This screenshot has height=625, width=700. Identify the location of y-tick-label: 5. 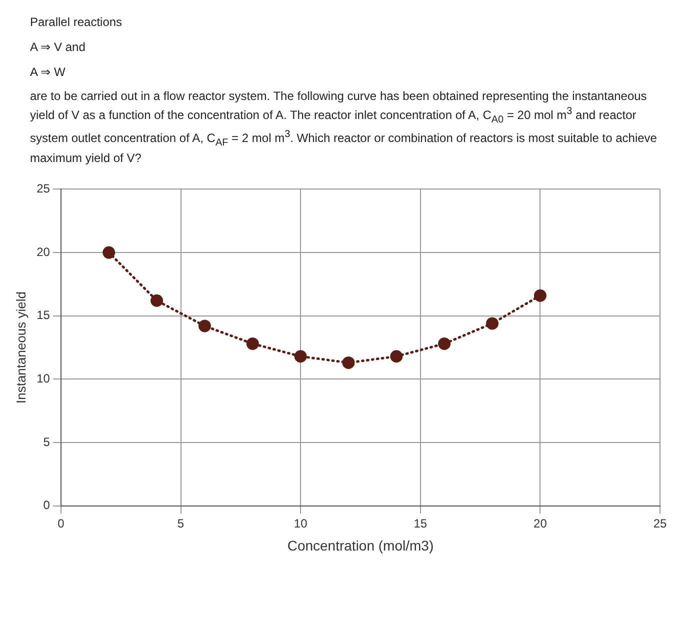
(46, 441).